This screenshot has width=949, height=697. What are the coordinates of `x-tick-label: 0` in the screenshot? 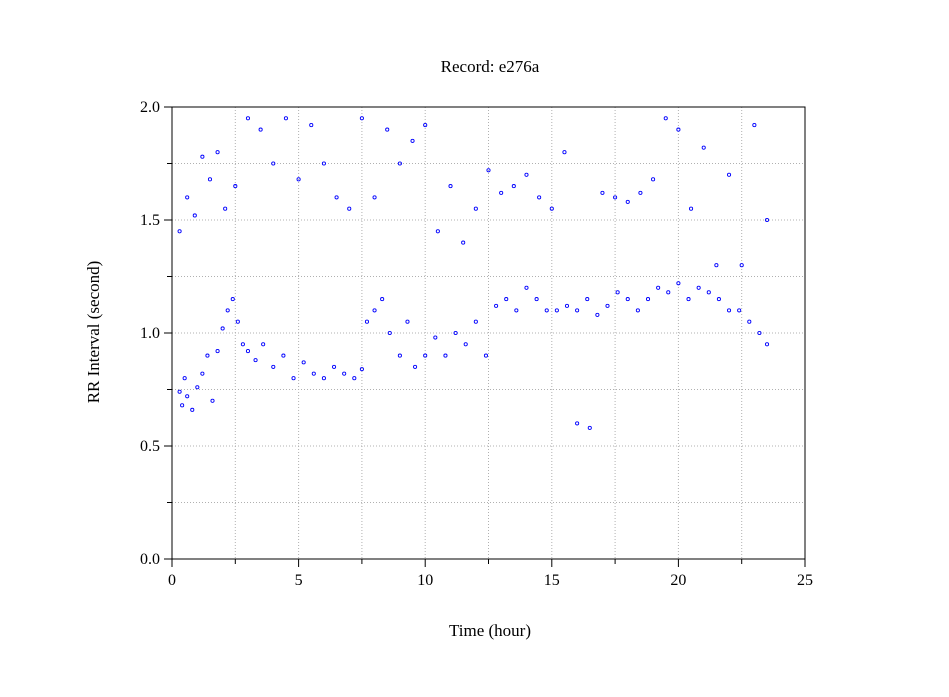 It's located at (172, 580).